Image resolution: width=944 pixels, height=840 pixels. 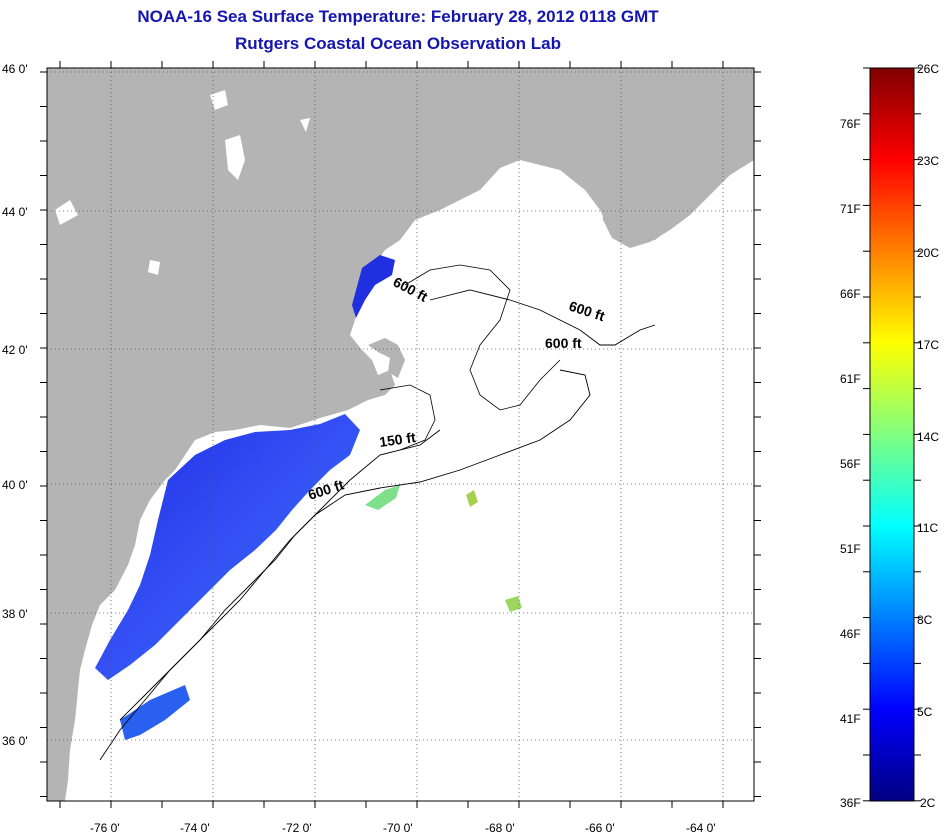 I want to click on contour-line-150ft, so click(x=270, y=595).